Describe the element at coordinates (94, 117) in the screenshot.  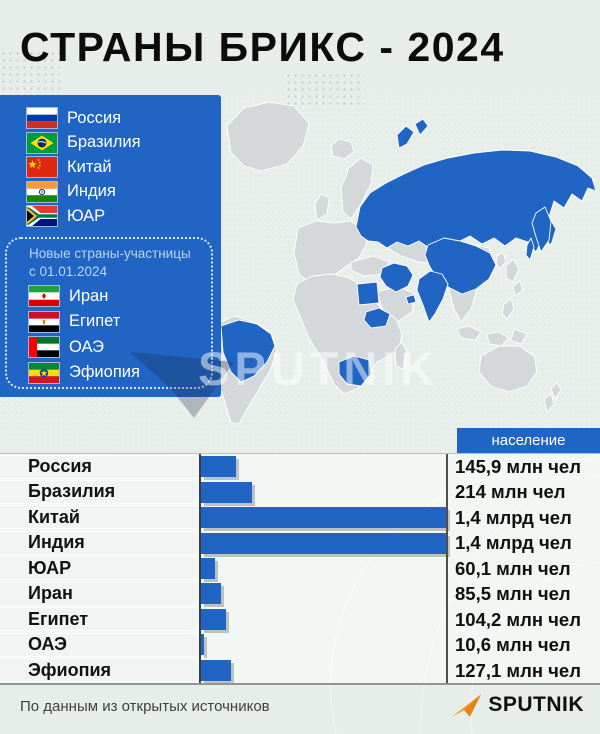
I see `country-name: Россия` at that location.